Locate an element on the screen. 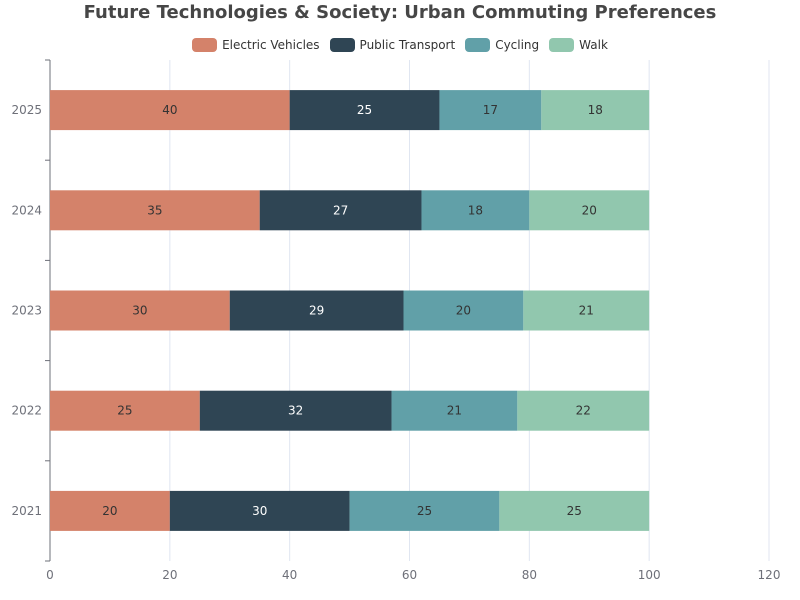  x-tick-label: 20 is located at coordinates (169, 575).